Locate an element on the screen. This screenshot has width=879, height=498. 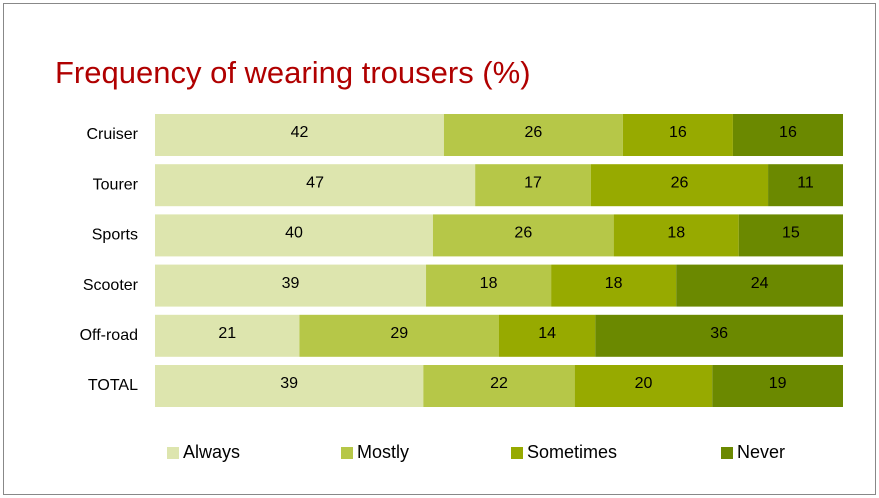
y-tick-label: Cruiser is located at coordinates (112, 134).